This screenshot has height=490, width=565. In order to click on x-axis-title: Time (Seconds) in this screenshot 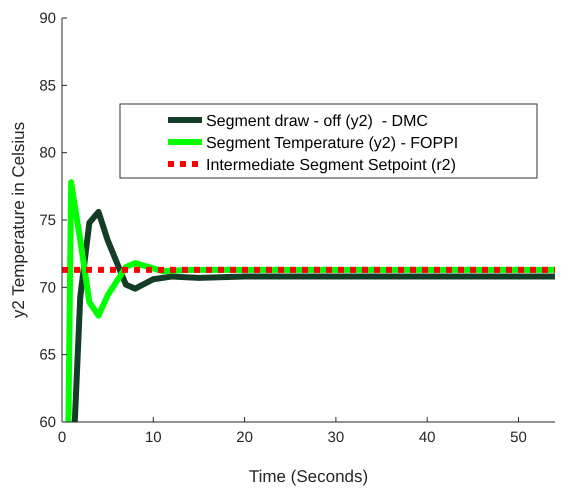, I will do `click(308, 476)`.